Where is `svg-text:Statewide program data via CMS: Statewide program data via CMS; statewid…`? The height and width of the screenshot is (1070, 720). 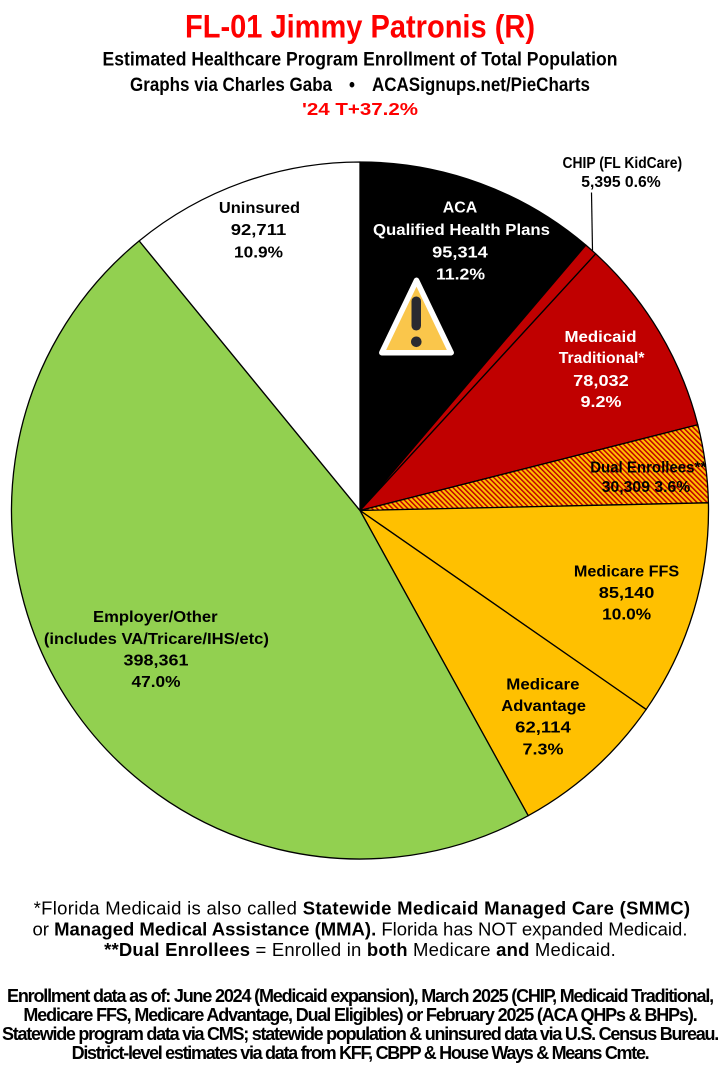
svg-text:Statewide program data via CMS: Statewide program data via CMS; statewid… is located at coordinates (360, 1034).